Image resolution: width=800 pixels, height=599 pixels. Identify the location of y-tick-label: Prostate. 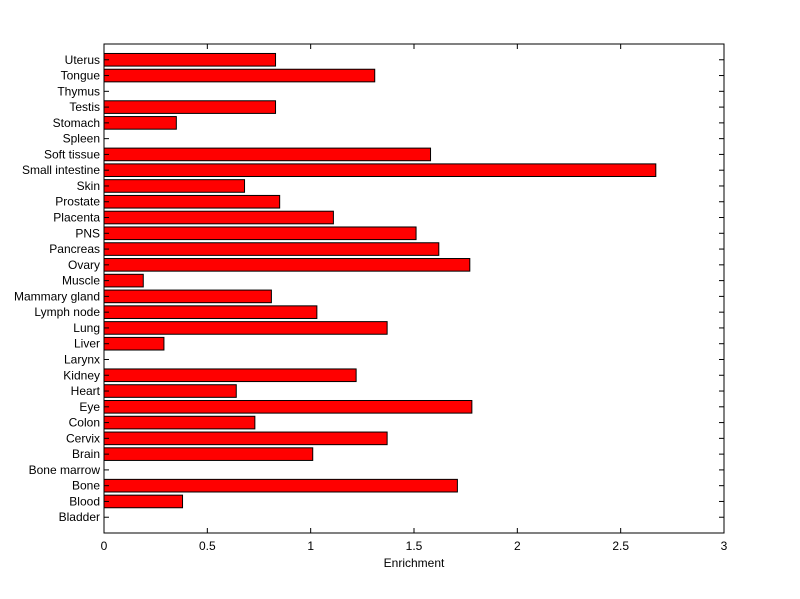
(77, 202).